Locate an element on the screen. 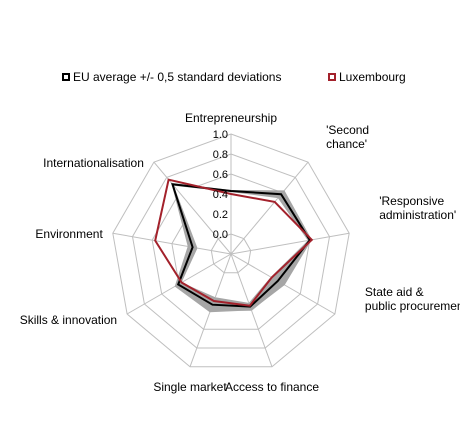 The width and height of the screenshot is (460, 432). axis-label-5: Single market is located at coordinates (190, 387).